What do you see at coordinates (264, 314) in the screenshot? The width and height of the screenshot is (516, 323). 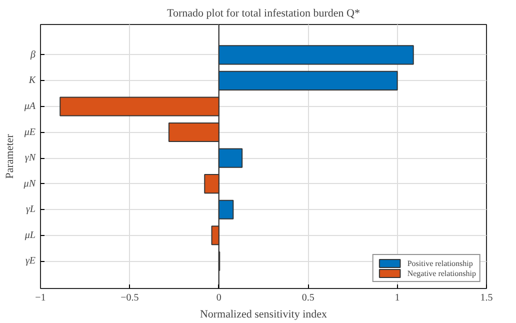 I see `x-axis-title: Normalized sensitivity index` at bounding box center [264, 314].